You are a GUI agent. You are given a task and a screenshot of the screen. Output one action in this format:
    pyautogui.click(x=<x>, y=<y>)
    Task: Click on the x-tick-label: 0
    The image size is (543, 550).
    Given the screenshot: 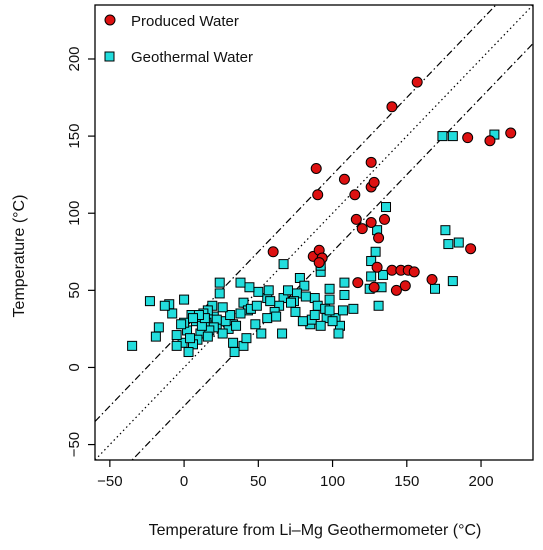 What is the action you would take?
    pyautogui.click(x=184, y=481)
    